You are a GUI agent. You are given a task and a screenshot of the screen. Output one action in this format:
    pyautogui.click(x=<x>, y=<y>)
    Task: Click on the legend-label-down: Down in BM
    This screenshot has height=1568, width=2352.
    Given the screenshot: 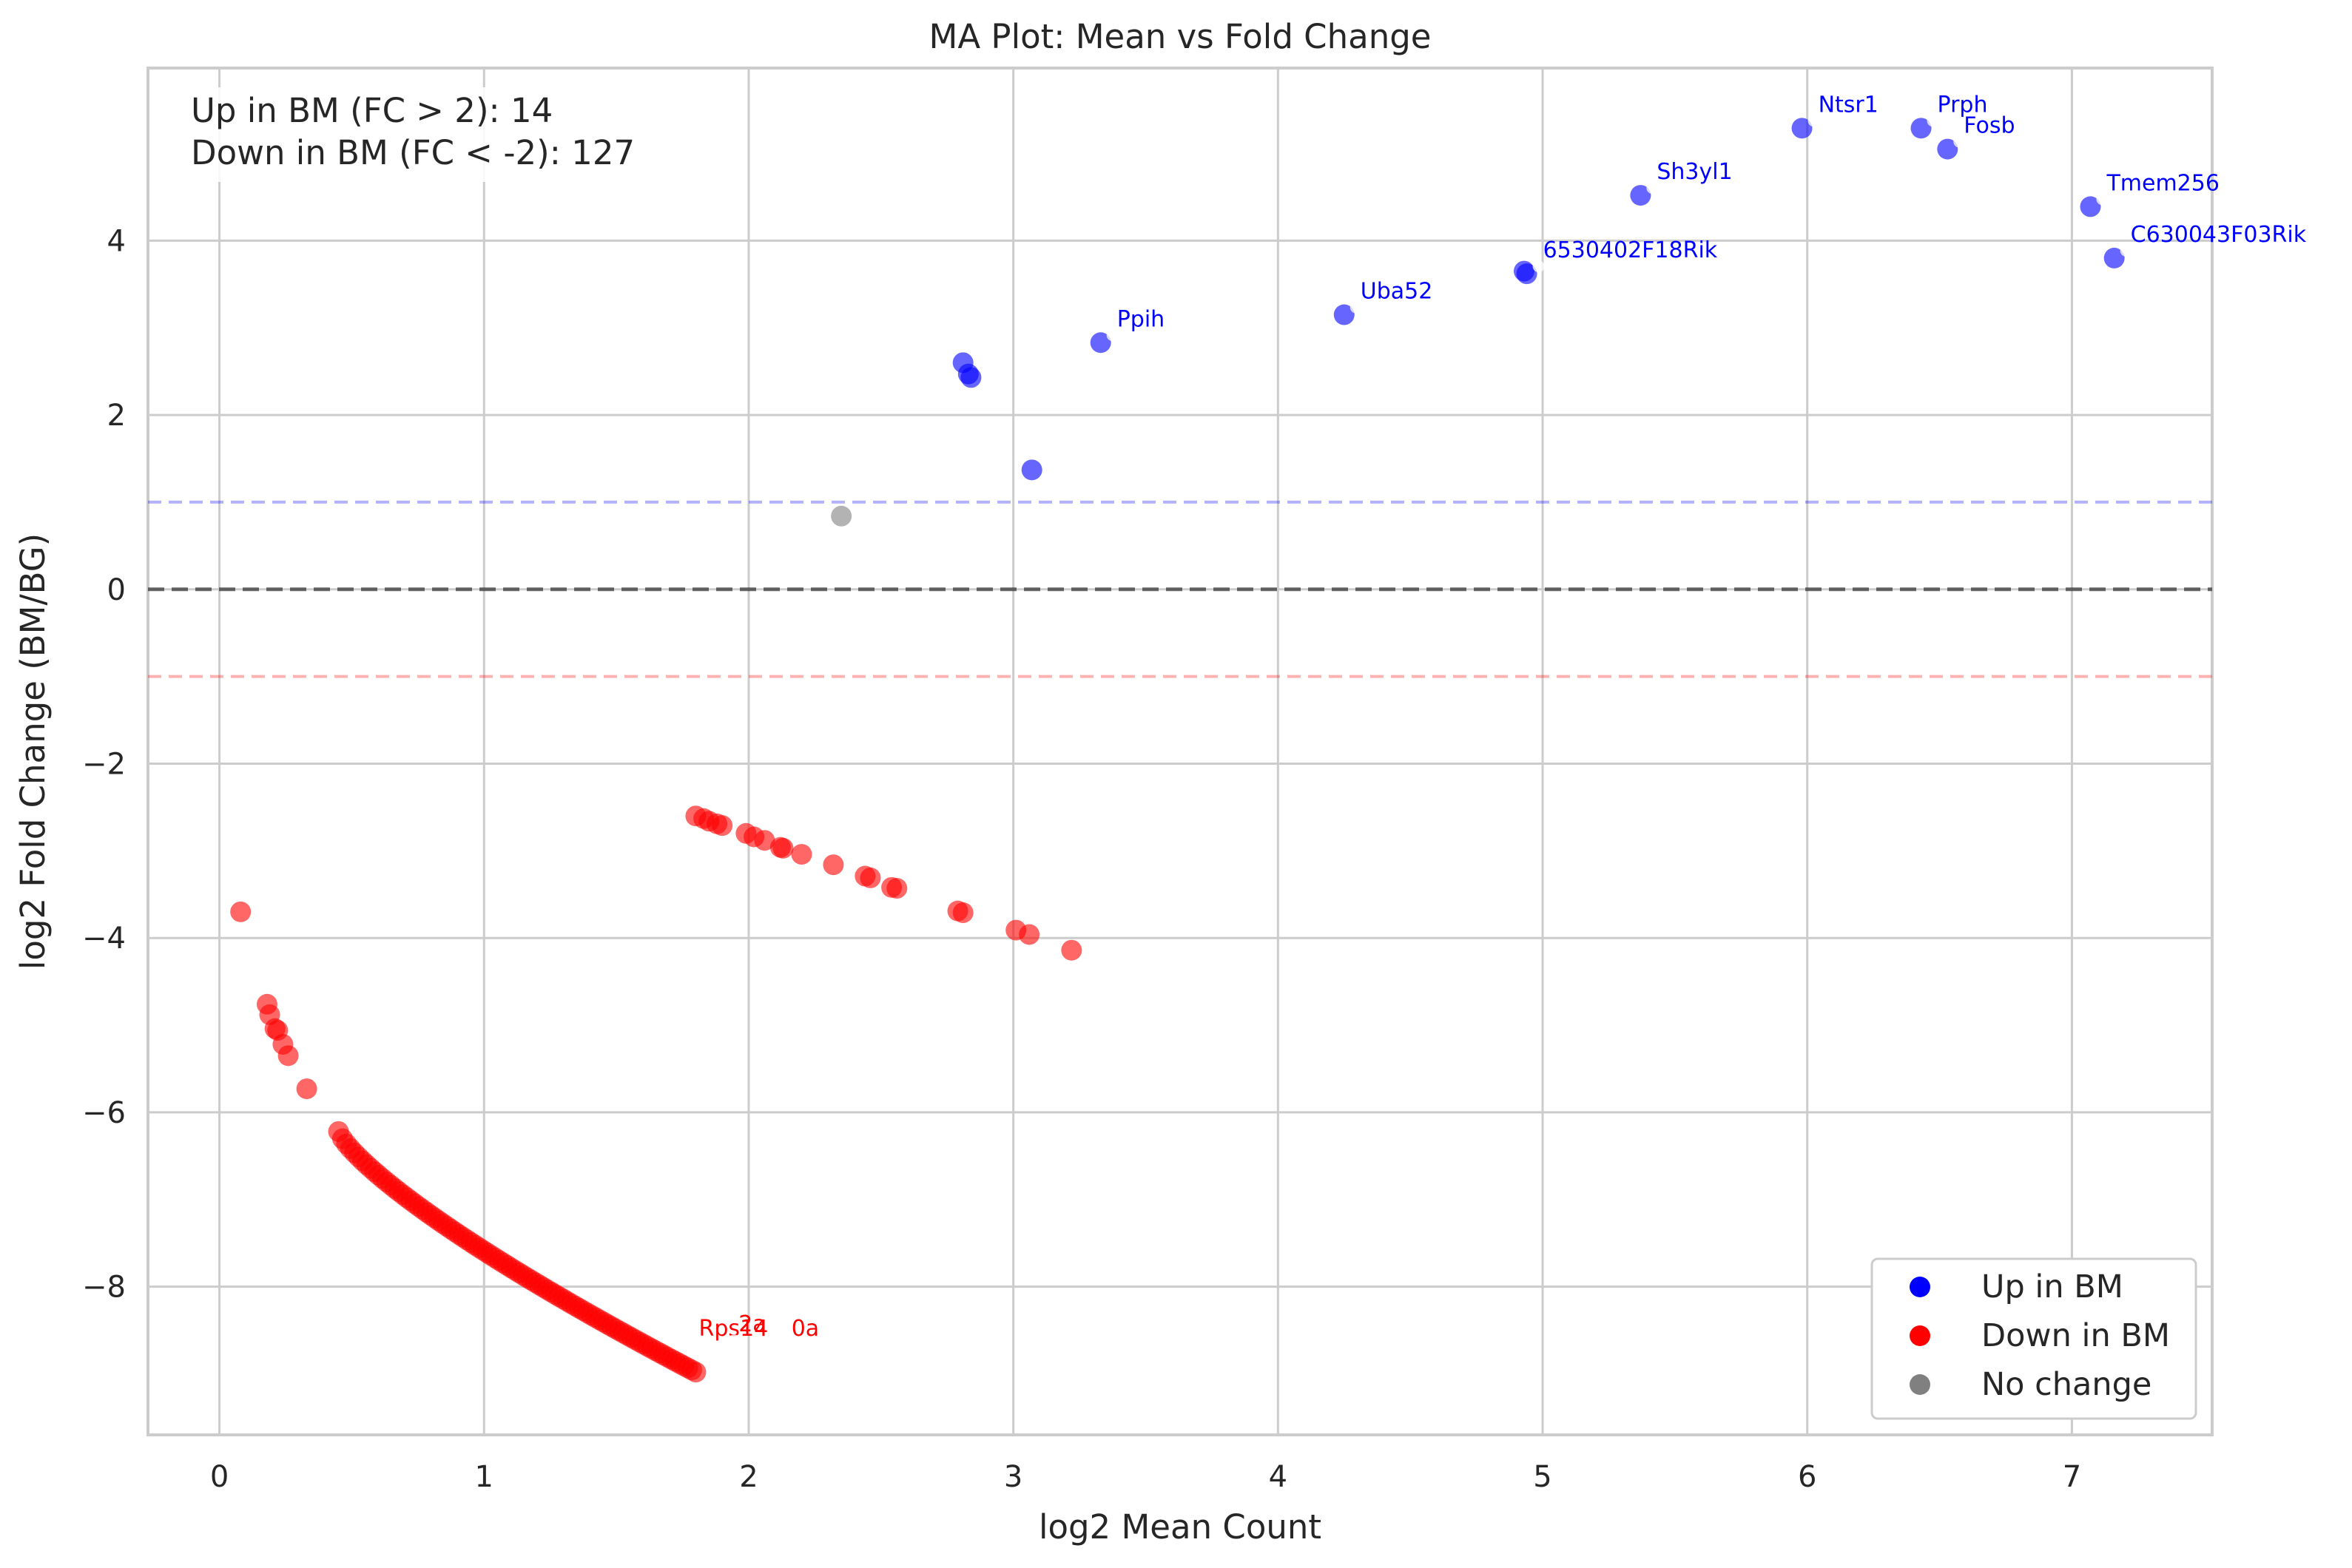 What is the action you would take?
    pyautogui.click(x=2075, y=1335)
    